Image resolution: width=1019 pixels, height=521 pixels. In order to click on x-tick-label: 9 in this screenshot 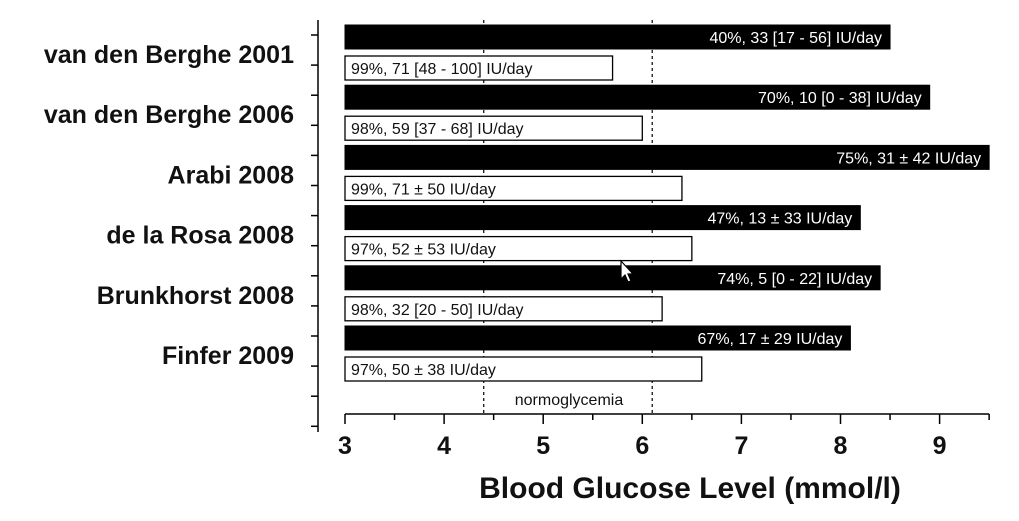, I will do `click(940, 446)`.